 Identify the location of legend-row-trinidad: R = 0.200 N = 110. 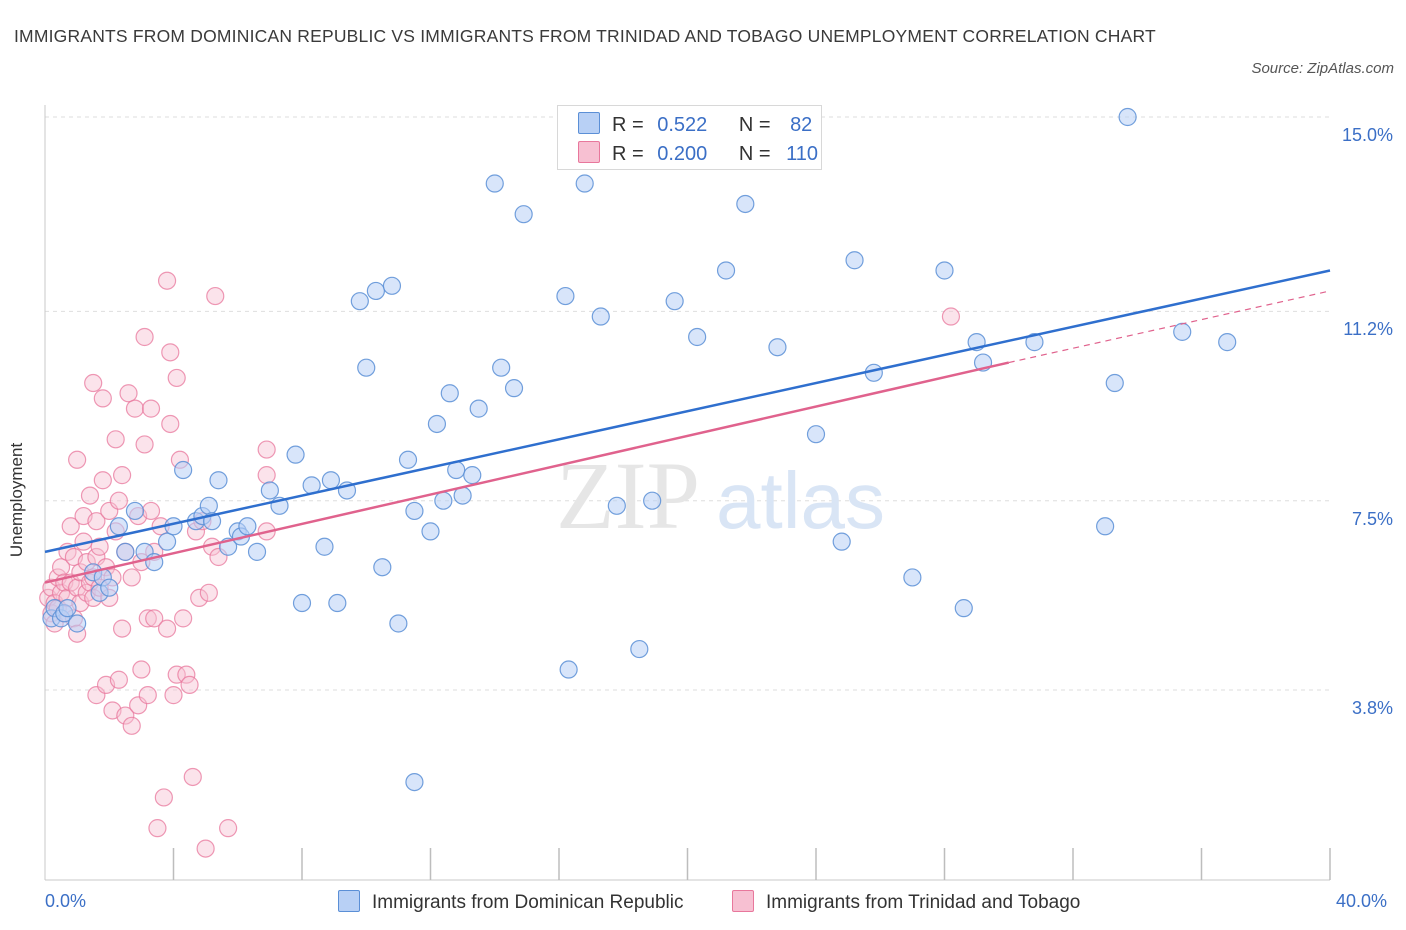
(698, 154).